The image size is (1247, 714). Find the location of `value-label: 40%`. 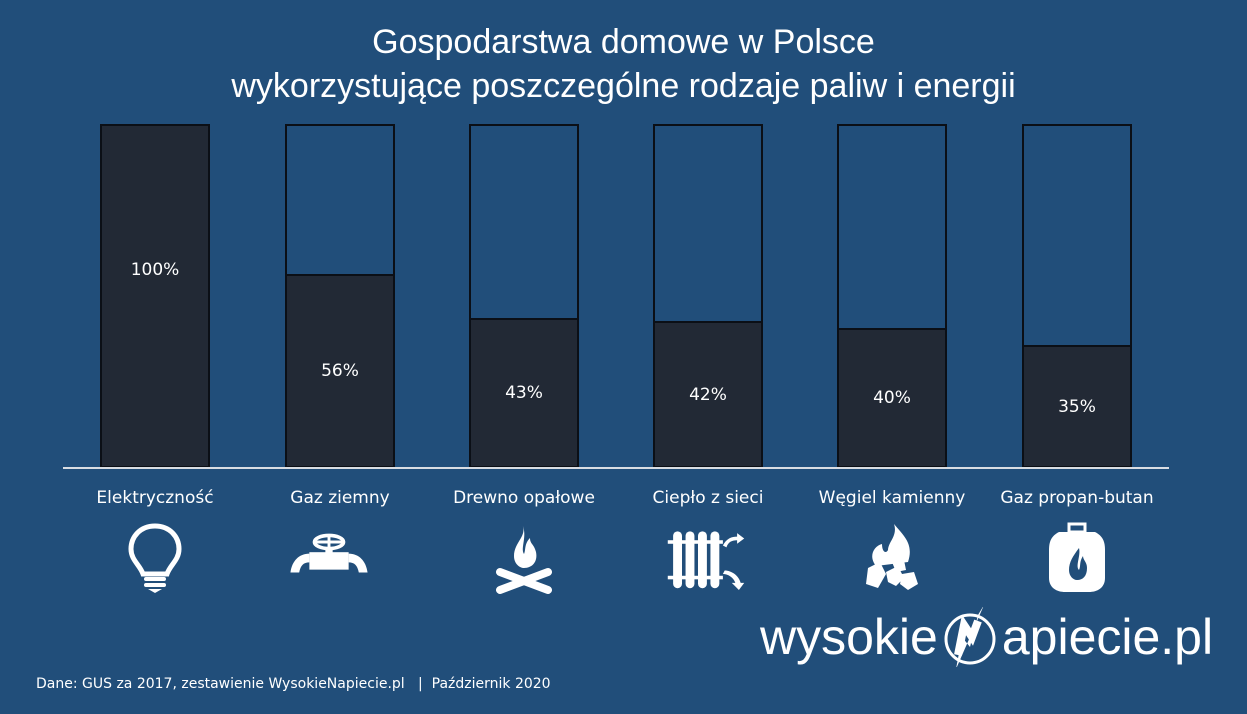

value-label: 40% is located at coordinates (892, 398).